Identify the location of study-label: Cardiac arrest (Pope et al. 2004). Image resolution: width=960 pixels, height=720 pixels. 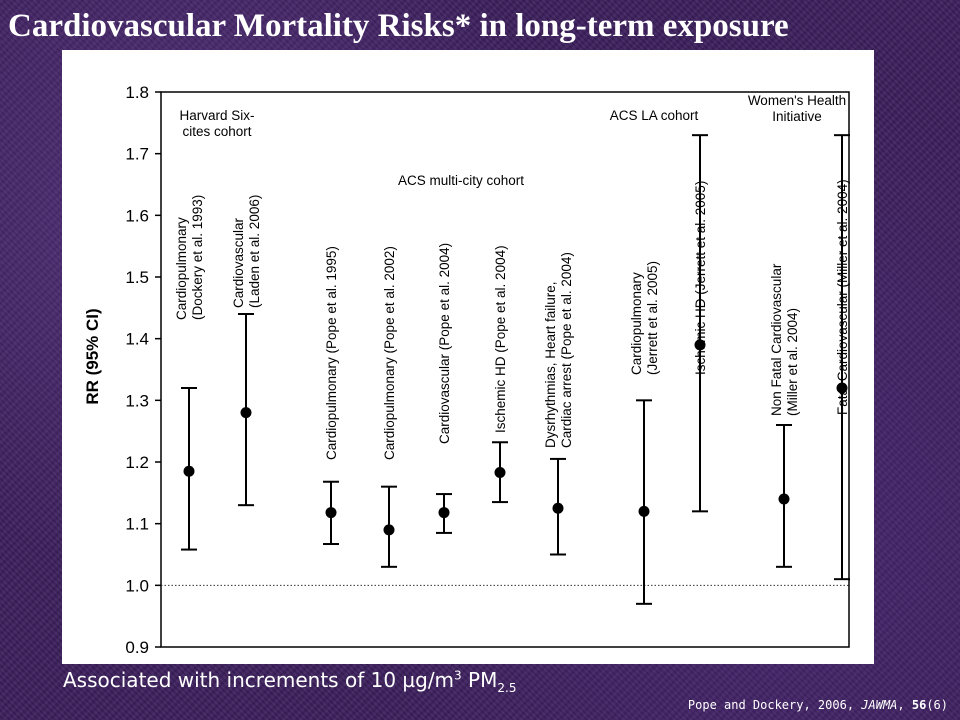
(566, 350).